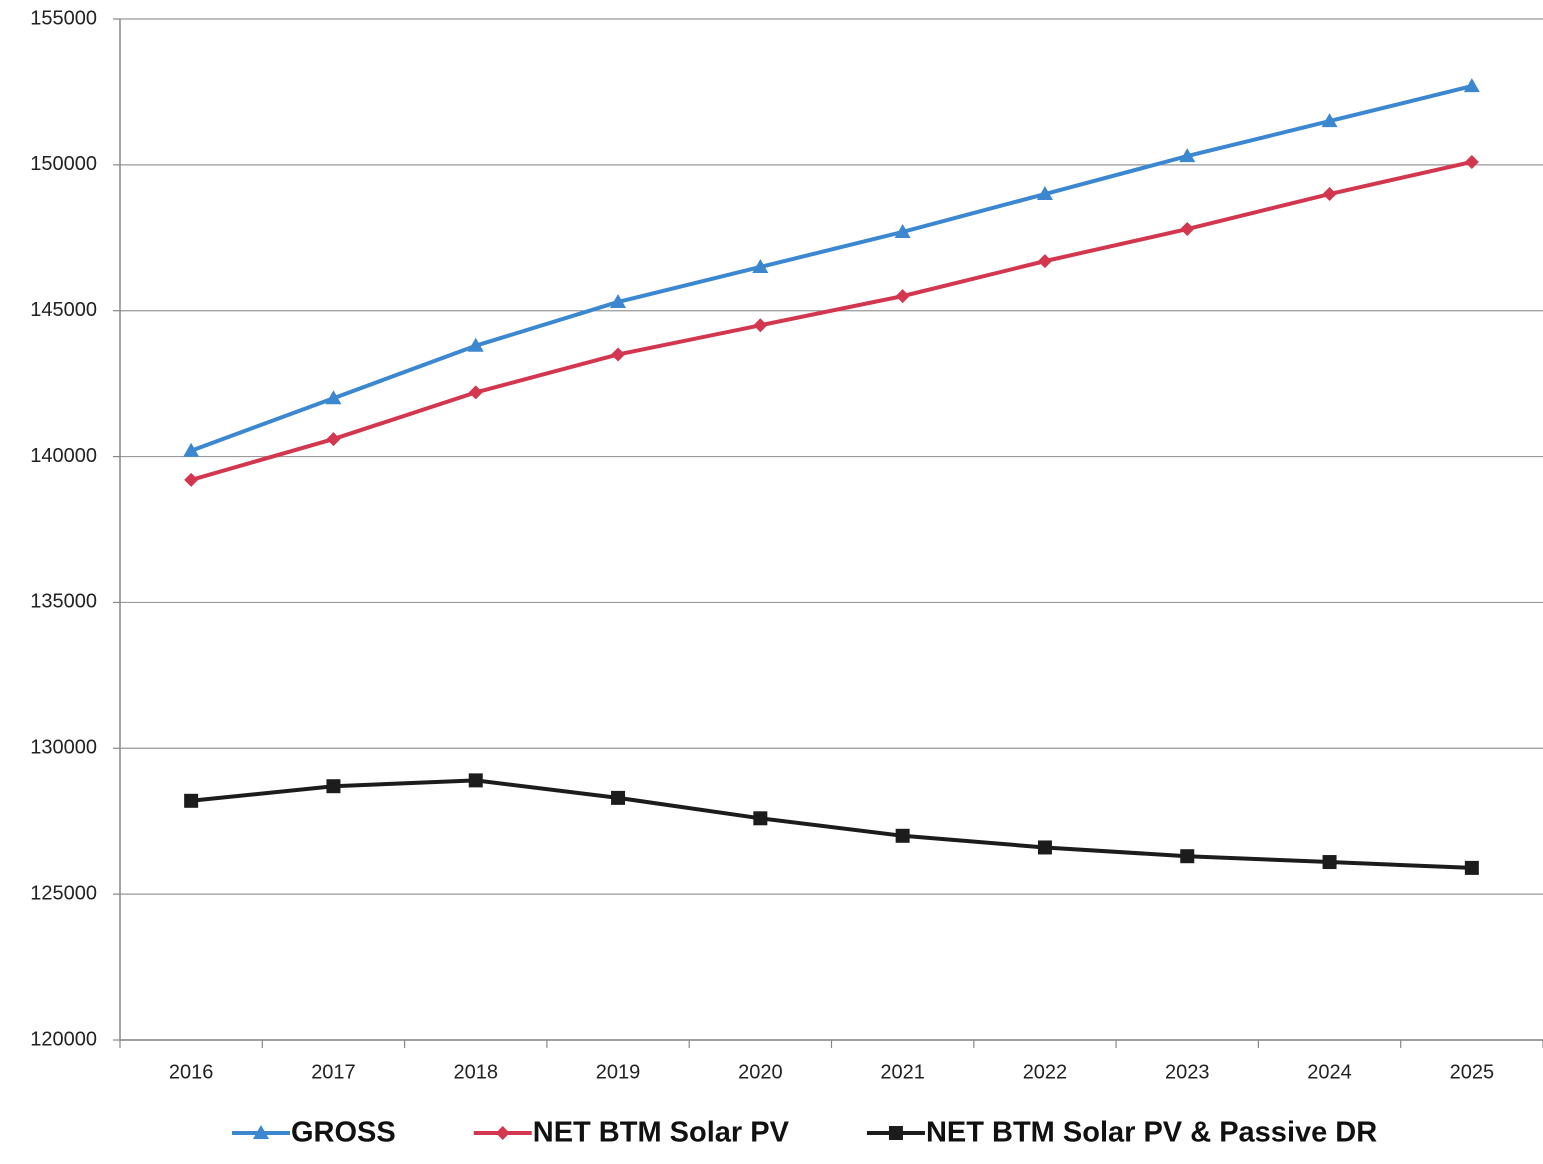 The width and height of the screenshot is (1543, 1164). I want to click on x-tick-label: 2018, so click(476, 1072).